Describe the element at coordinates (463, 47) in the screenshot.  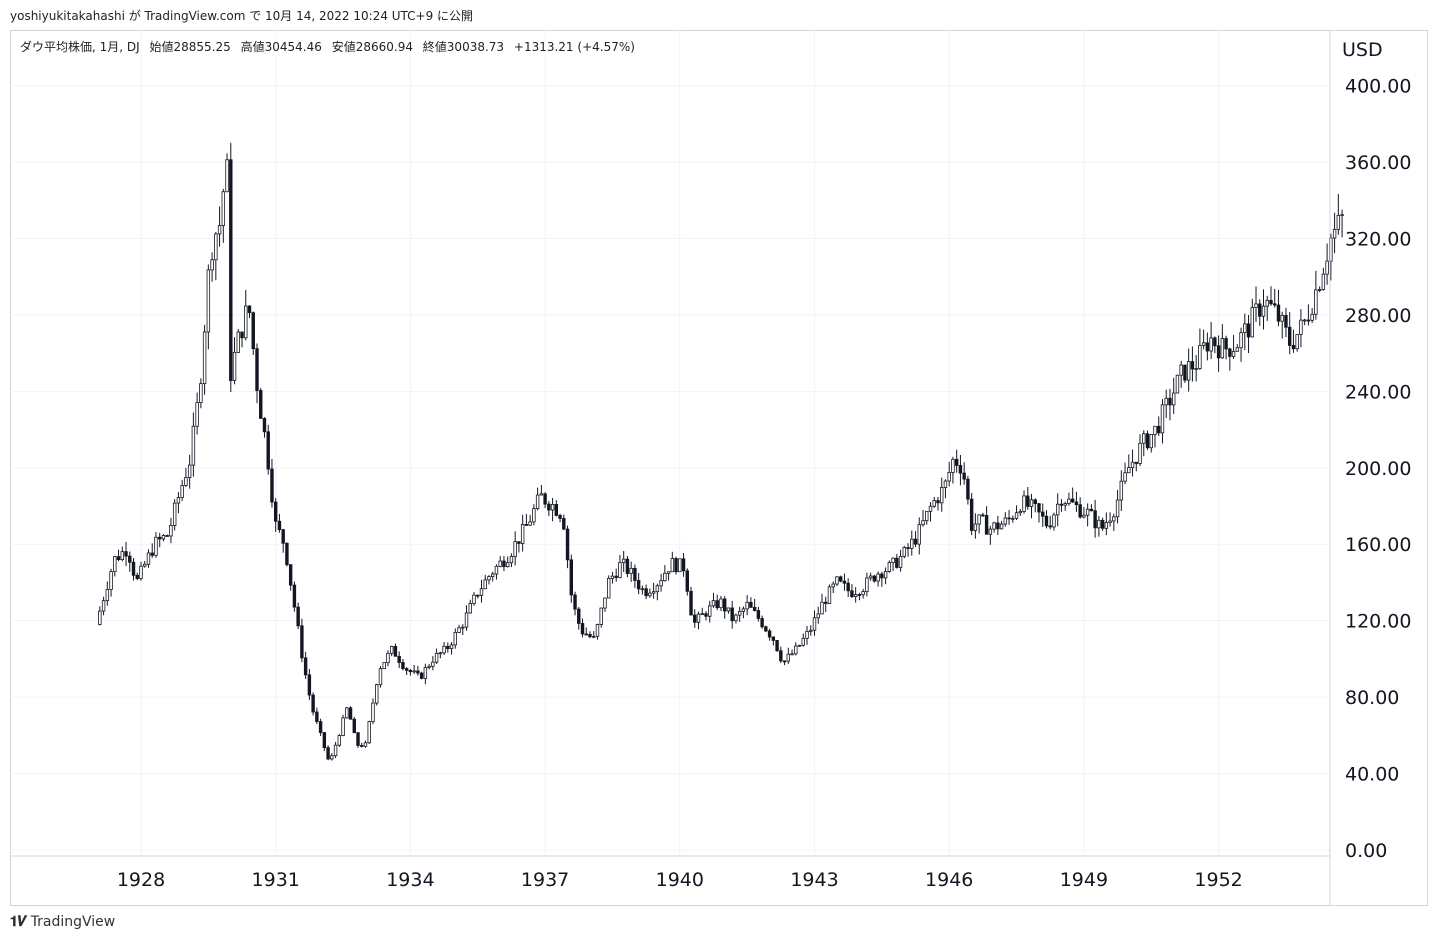
I see `legend-close: 終値30038.73` at that location.